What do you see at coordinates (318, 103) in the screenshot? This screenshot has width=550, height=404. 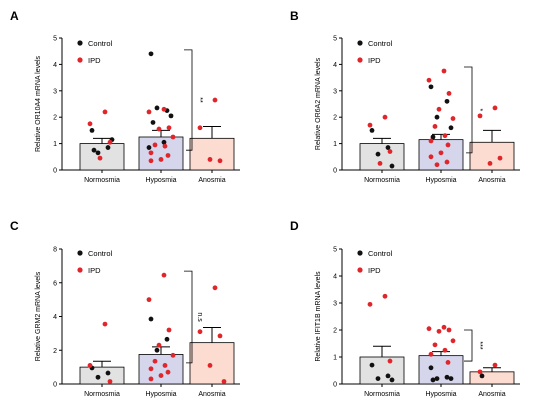 I see `y-axis-label: Relative OR6A2 mRNA levels` at bounding box center [318, 103].